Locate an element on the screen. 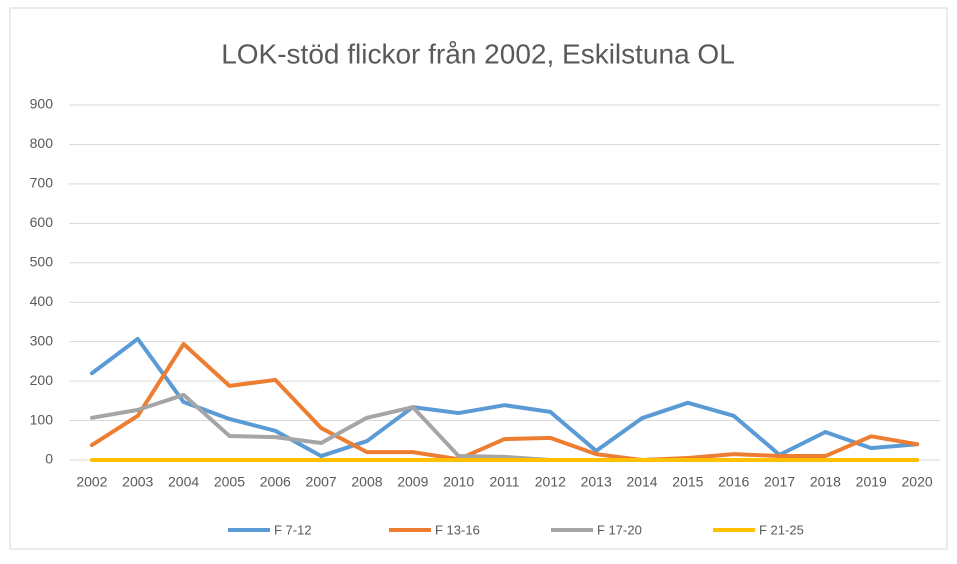 The height and width of the screenshot is (564, 957). x-tick-label: 2014 is located at coordinates (641, 482).